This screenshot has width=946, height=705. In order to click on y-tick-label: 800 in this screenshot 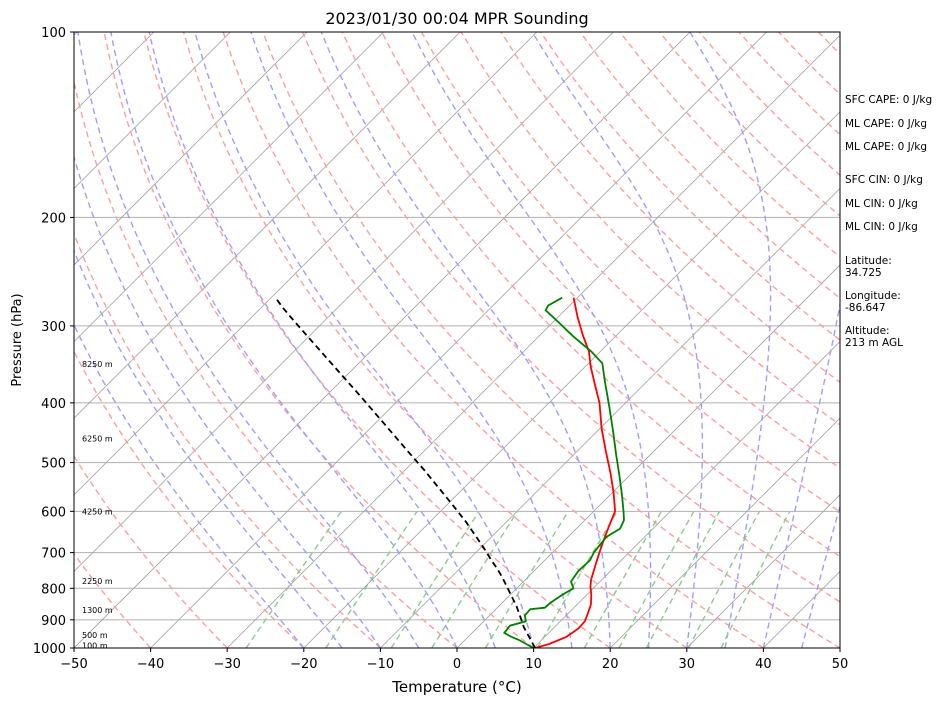, I will do `click(53, 589)`.